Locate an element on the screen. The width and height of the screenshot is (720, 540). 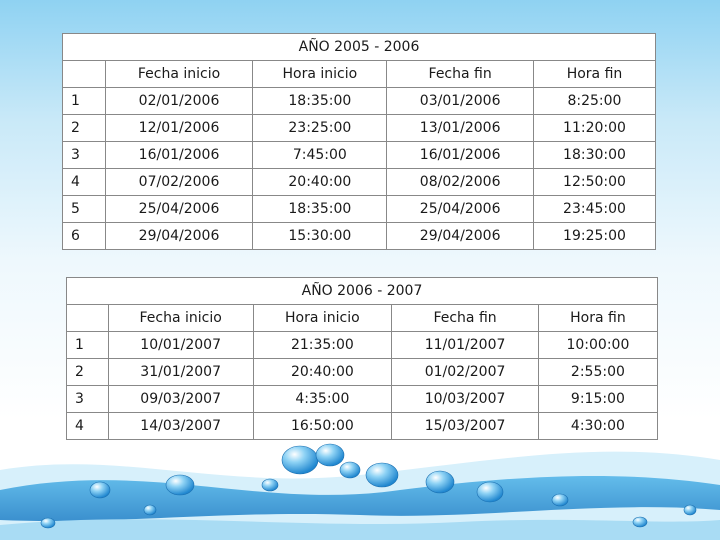
table-row: 2 31/01/2007 20:40:00 01/02/2007 2:55:00 is located at coordinates (362, 372).